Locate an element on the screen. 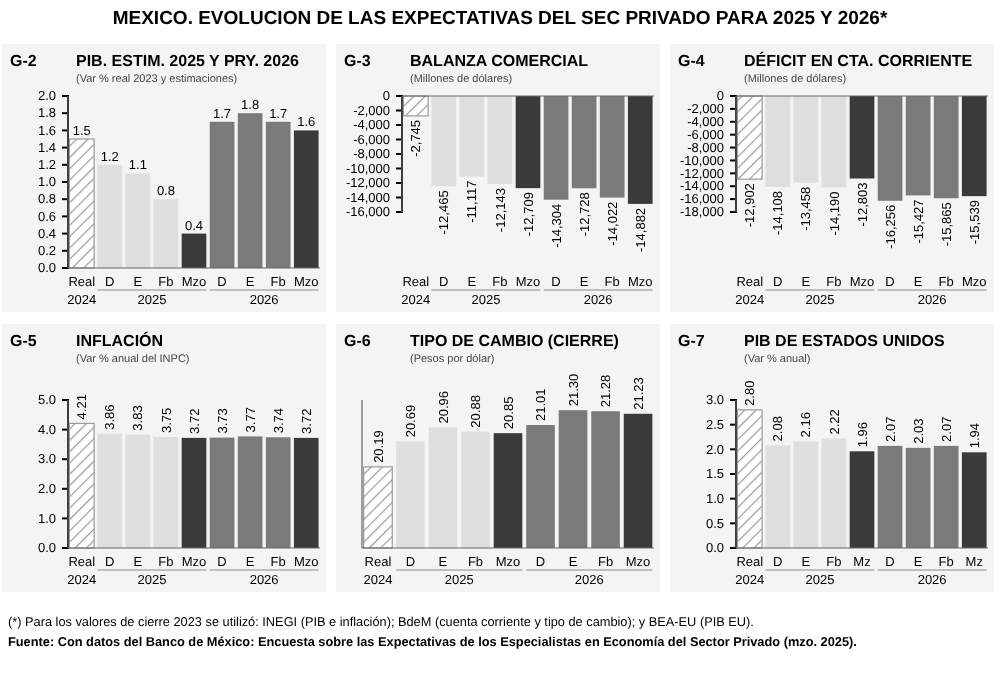 Image resolution: width=1000 pixels, height=676 pixels. chart-title: DÉFICIT EN CTA. CORRIENTE is located at coordinates (859, 60).